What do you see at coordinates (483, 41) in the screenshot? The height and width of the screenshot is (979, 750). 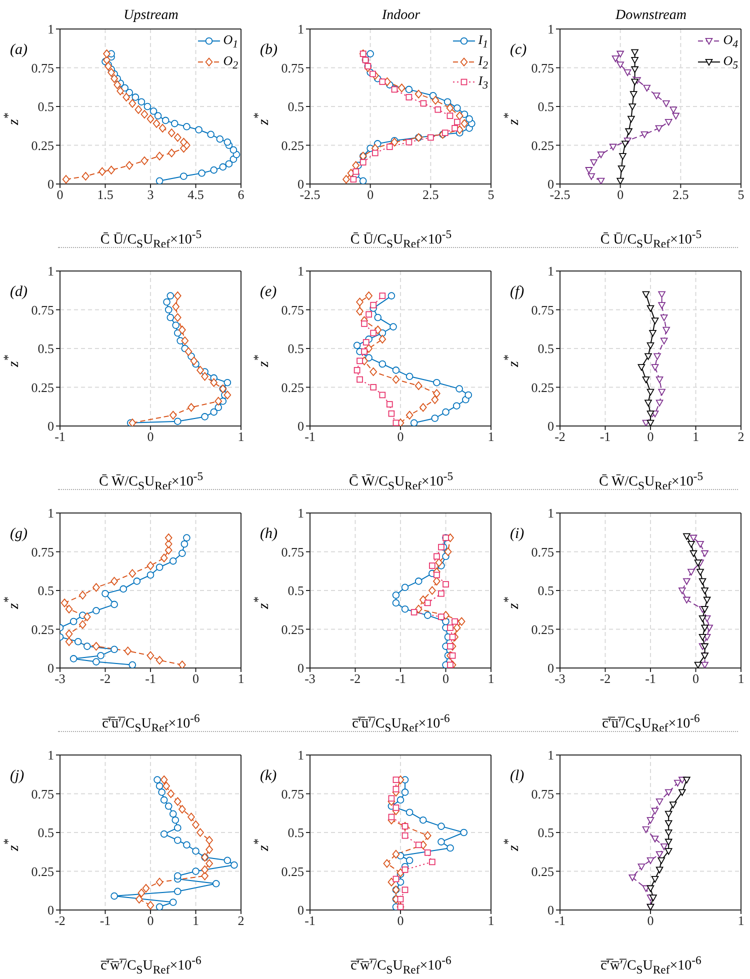 I see `legend-label: I$_{1}$` at bounding box center [483, 41].